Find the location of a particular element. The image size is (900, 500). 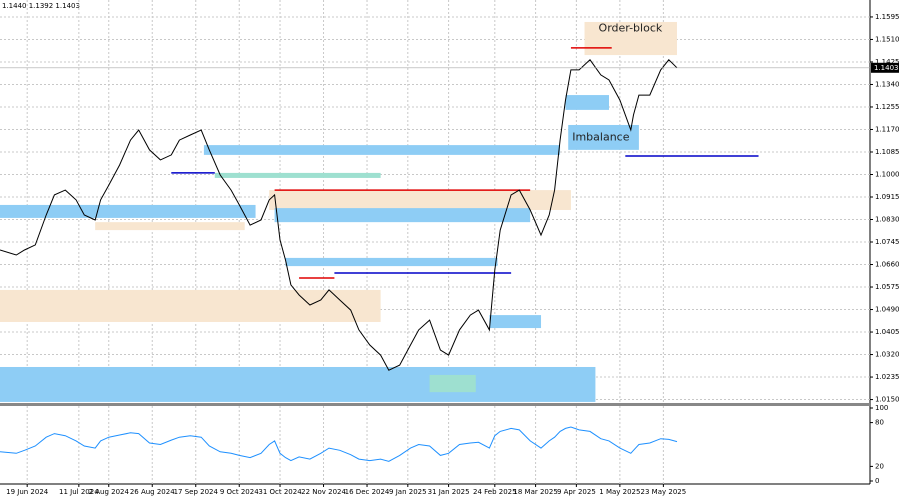

y-tick-label: 100 is located at coordinates (881, 408).